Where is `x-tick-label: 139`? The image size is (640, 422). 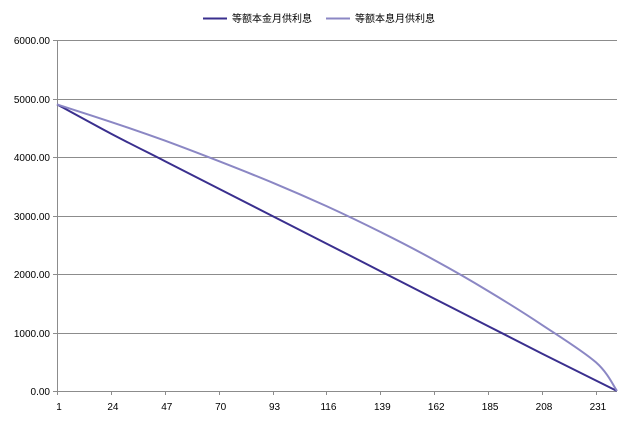
x-tick-label: 139 is located at coordinates (382, 407).